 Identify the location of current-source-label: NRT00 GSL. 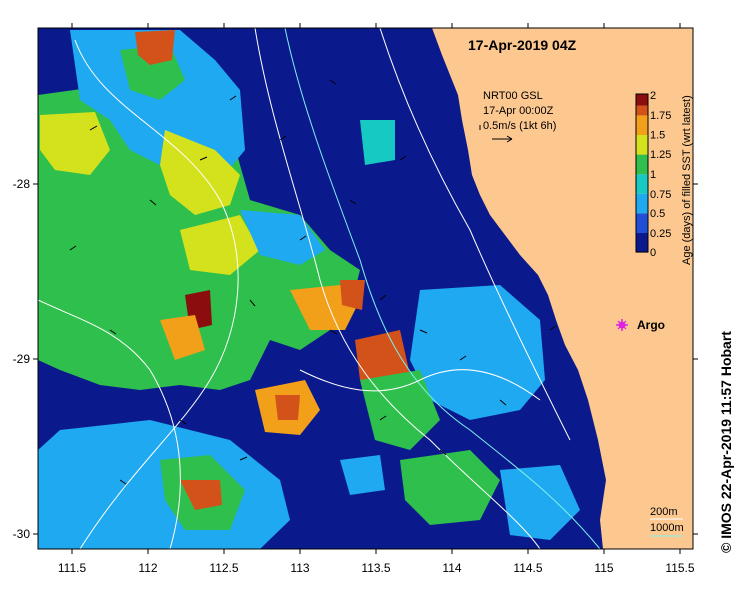
(513, 96).